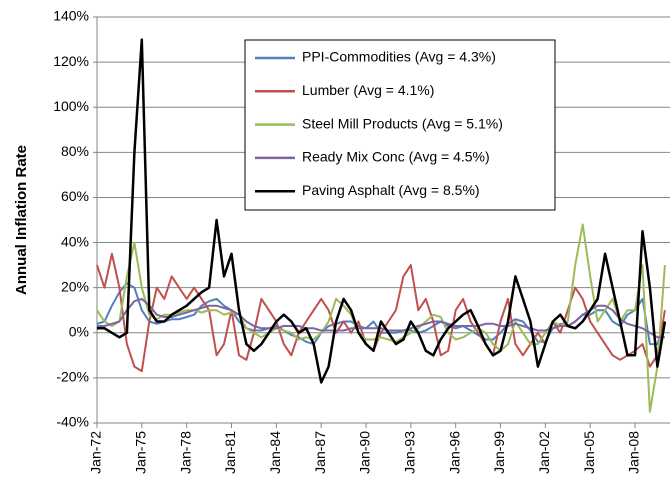 Image resolution: width=672 pixels, height=492 pixels. What do you see at coordinates (72, 422) in the screenshot?
I see `y-tick-label: -40%` at bounding box center [72, 422].